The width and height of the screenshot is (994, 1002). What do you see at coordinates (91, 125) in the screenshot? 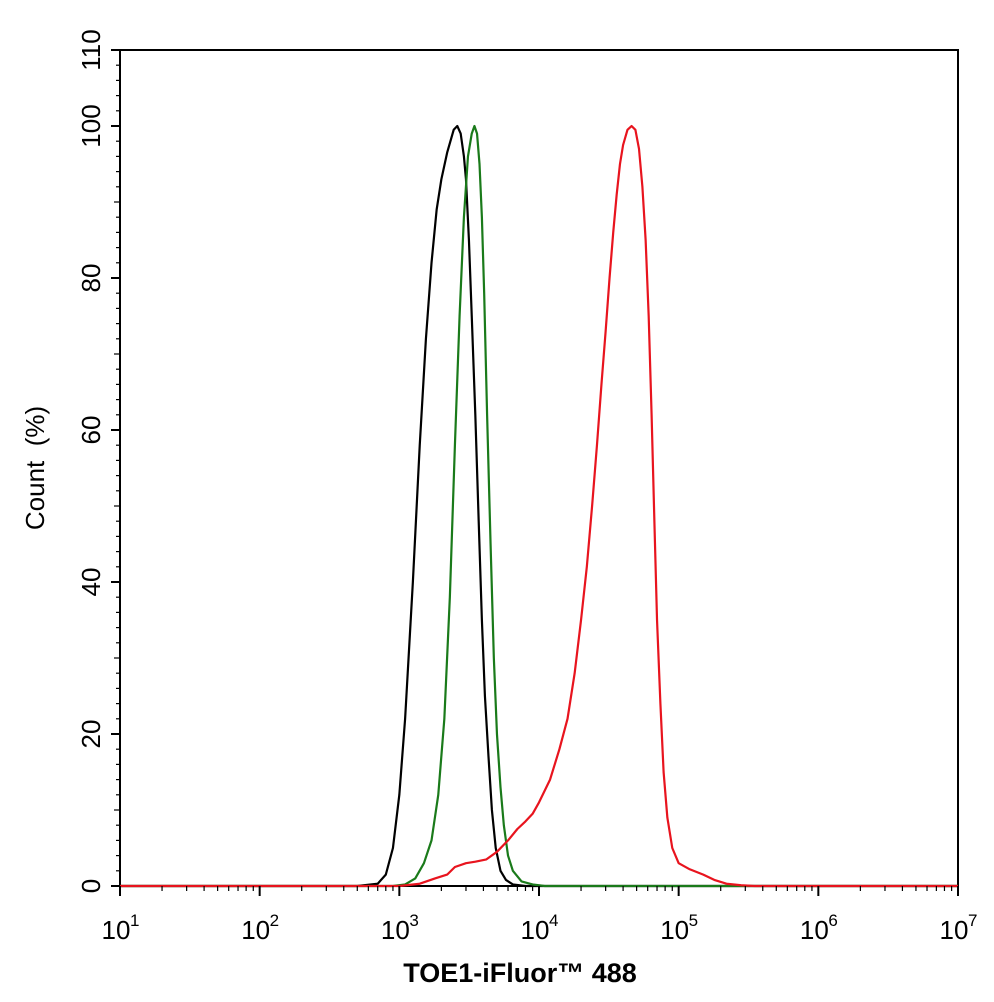
I see `y-tick-label: 100` at bounding box center [91, 125].